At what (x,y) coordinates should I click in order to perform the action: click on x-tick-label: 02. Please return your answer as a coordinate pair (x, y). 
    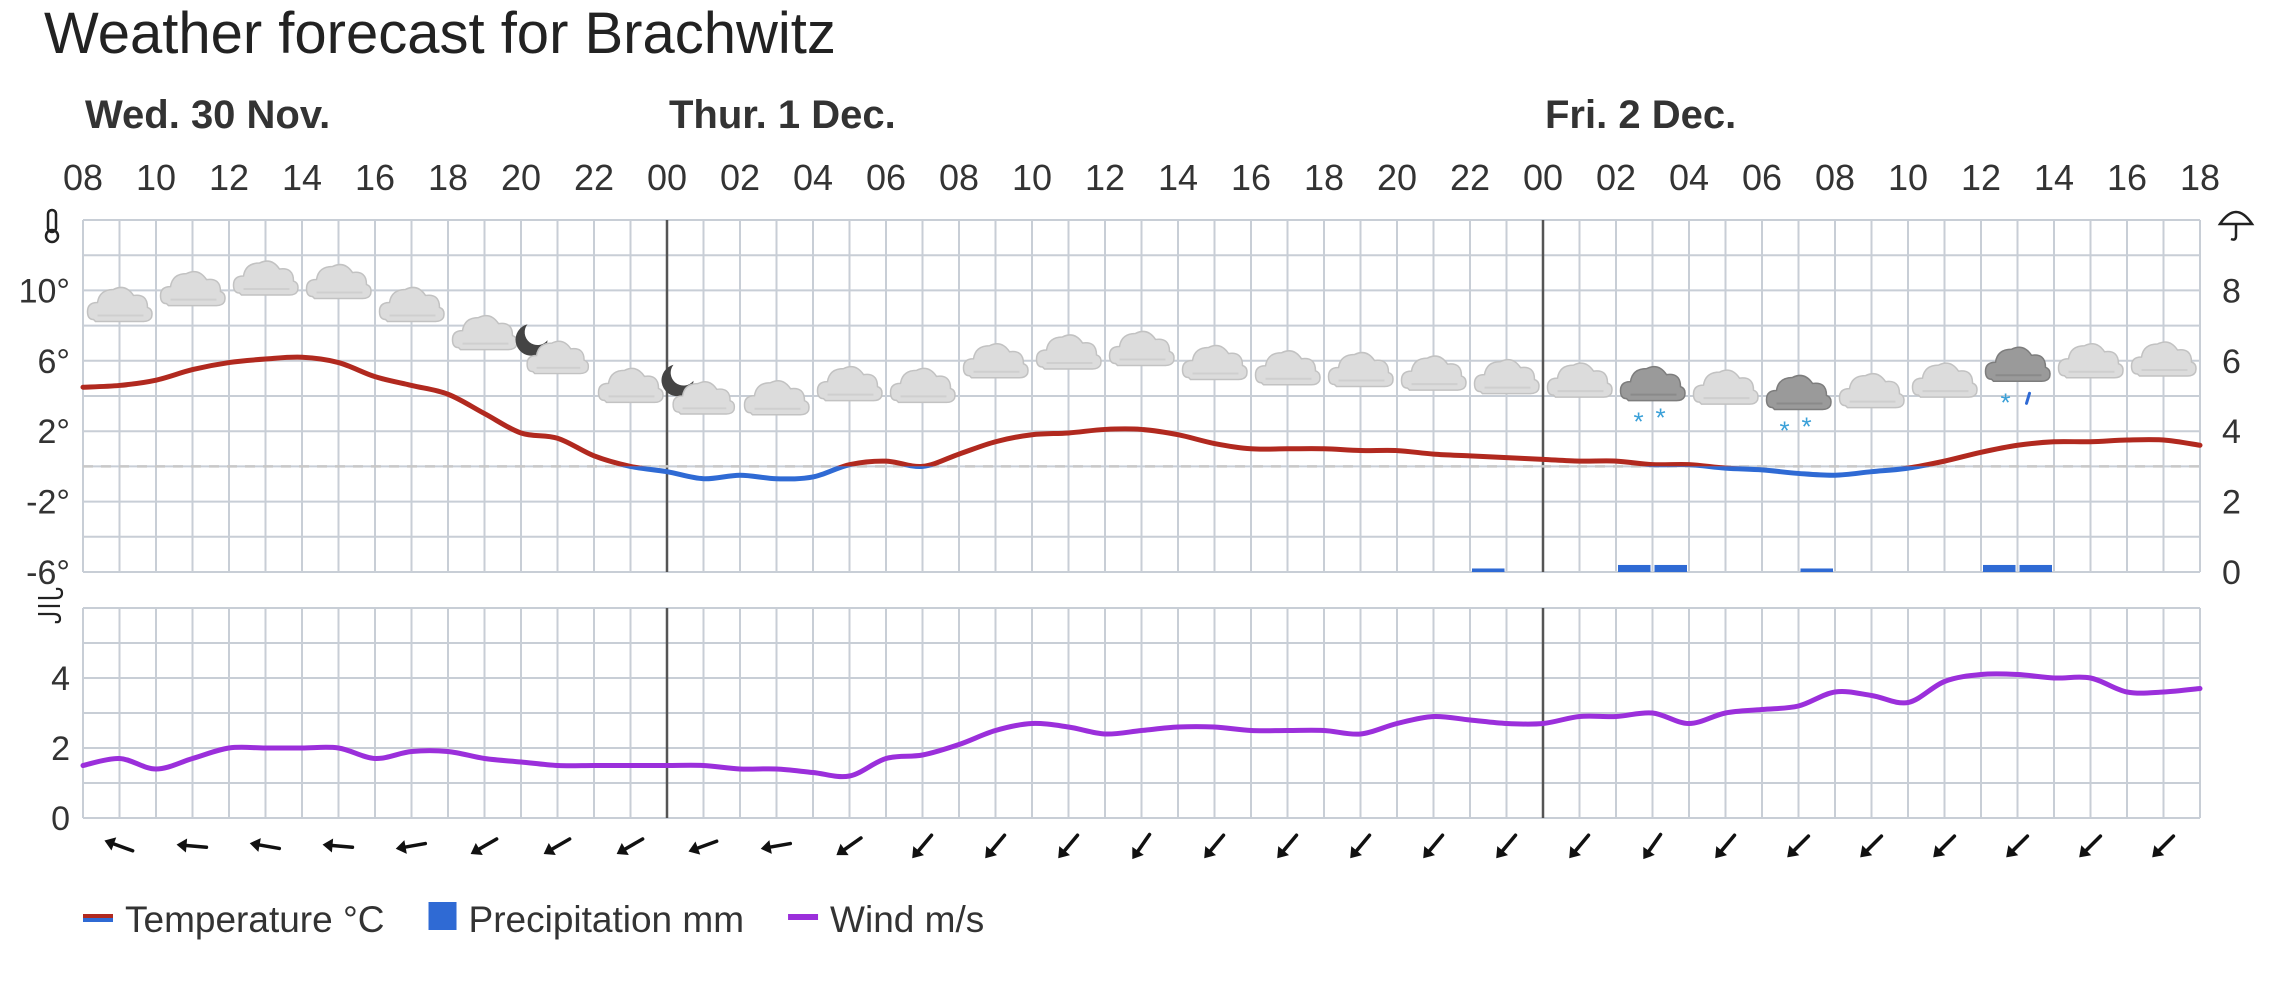
    Looking at the image, I should click on (740, 177).